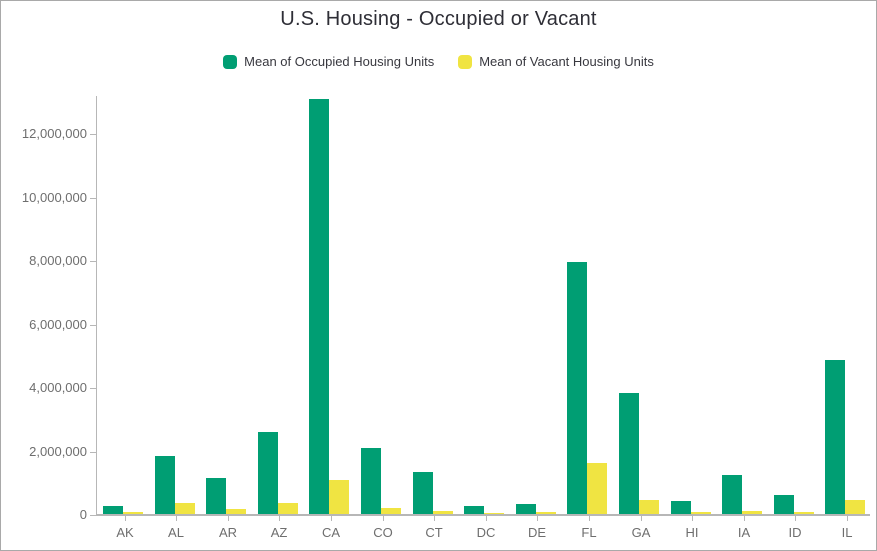  Describe the element at coordinates (835, 437) in the screenshot. I see `bar-occupied-IL` at that location.